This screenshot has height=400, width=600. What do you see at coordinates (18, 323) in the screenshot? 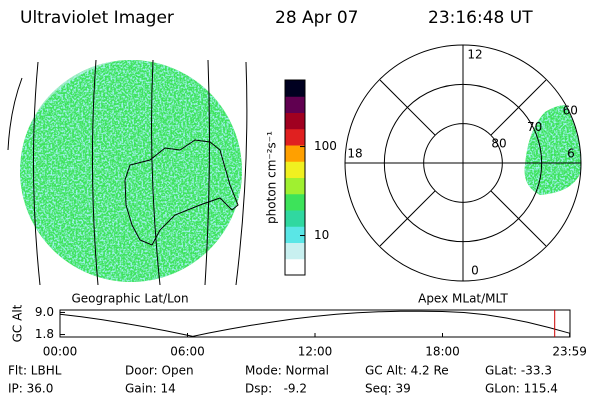
I see `y-axis-label: GC Alt` at bounding box center [18, 323].